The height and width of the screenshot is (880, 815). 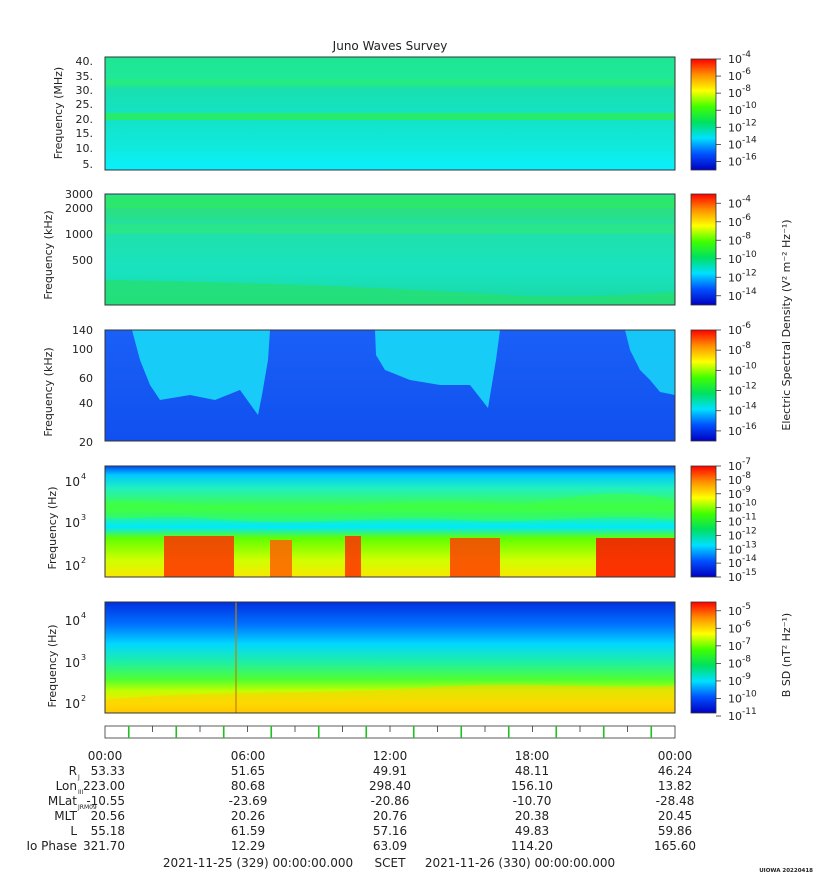 What do you see at coordinates (81, 792) in the screenshot?
I see `ephemeris-label-sub: III` at bounding box center [81, 792].